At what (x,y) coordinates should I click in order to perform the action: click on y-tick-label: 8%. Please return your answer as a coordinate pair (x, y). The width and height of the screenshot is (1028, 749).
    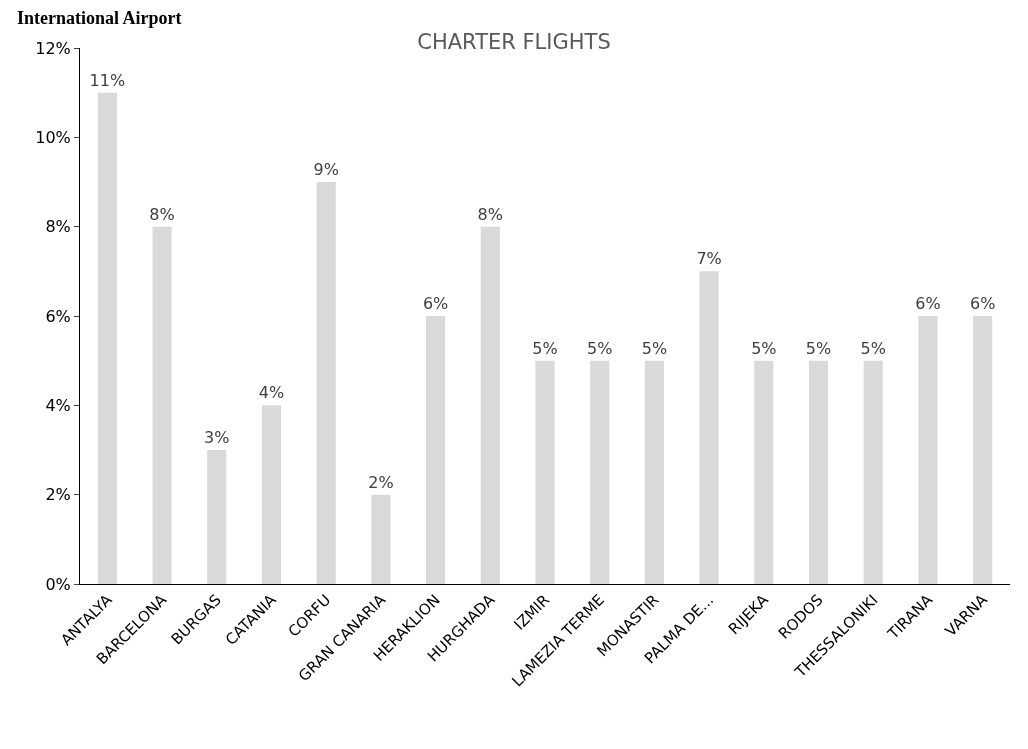
    Looking at the image, I should click on (58, 227).